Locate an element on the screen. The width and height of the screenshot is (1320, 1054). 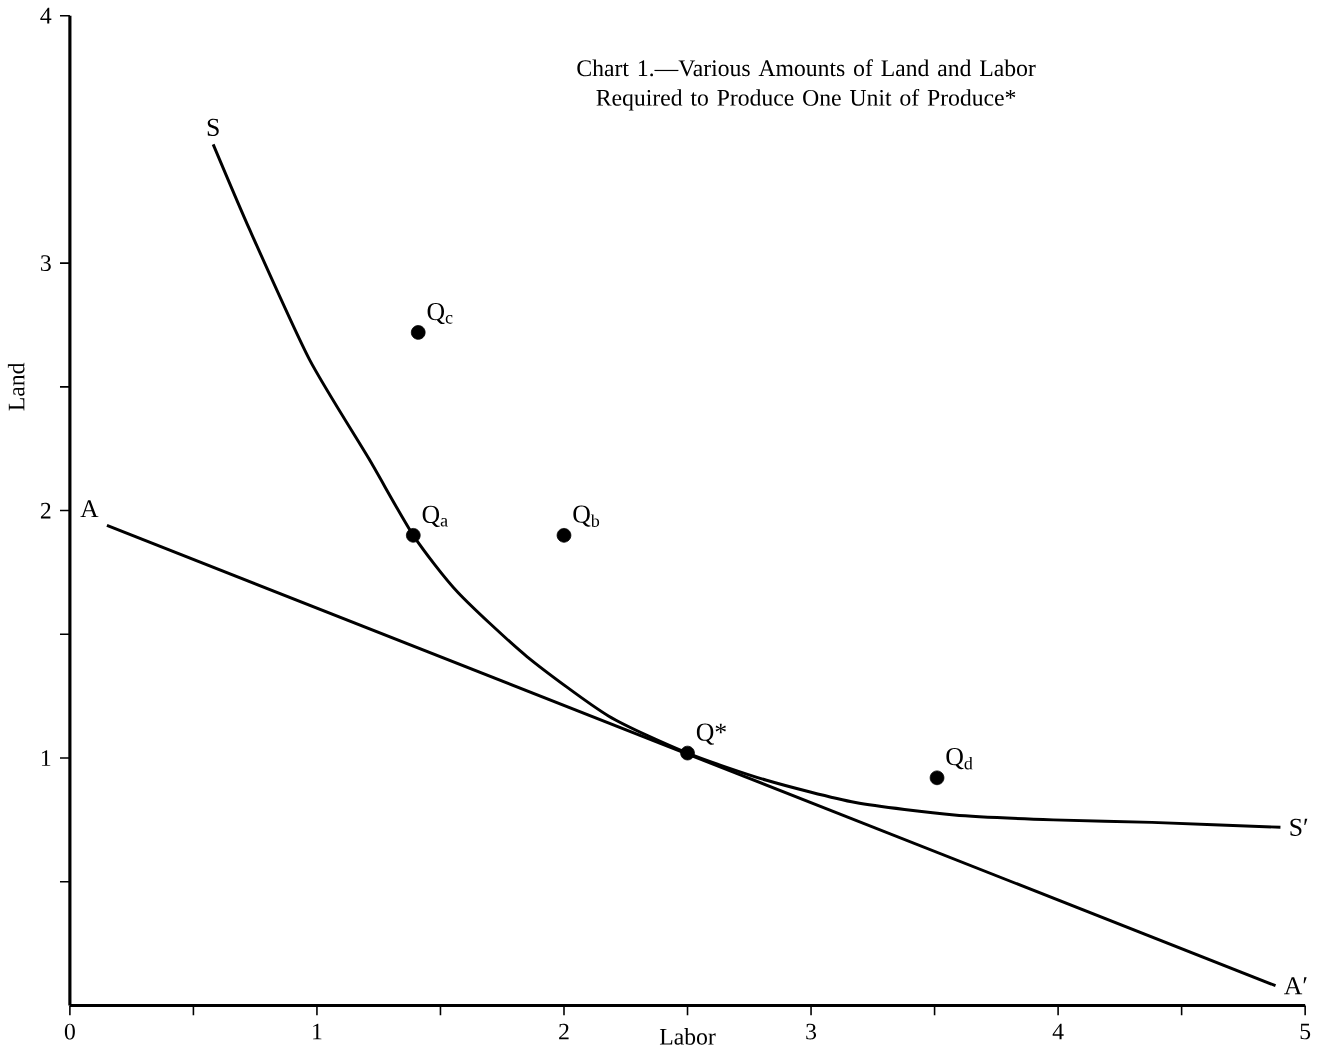
annotation: Q$_{c}$ is located at coordinates (440, 313).